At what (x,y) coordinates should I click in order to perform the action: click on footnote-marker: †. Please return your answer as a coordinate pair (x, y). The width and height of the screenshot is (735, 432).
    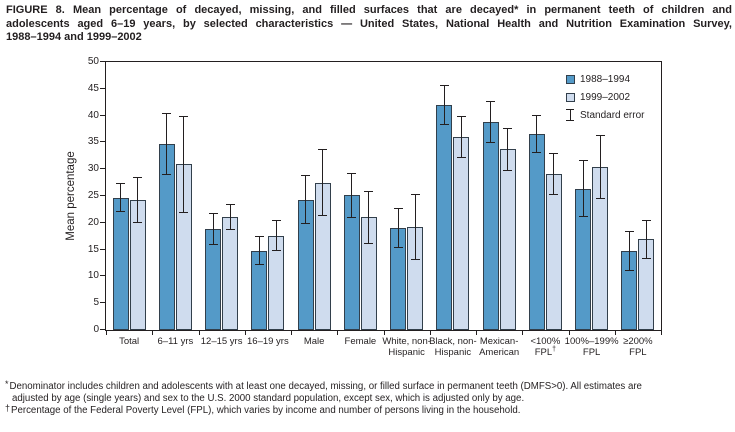
    Looking at the image, I should click on (8, 407).